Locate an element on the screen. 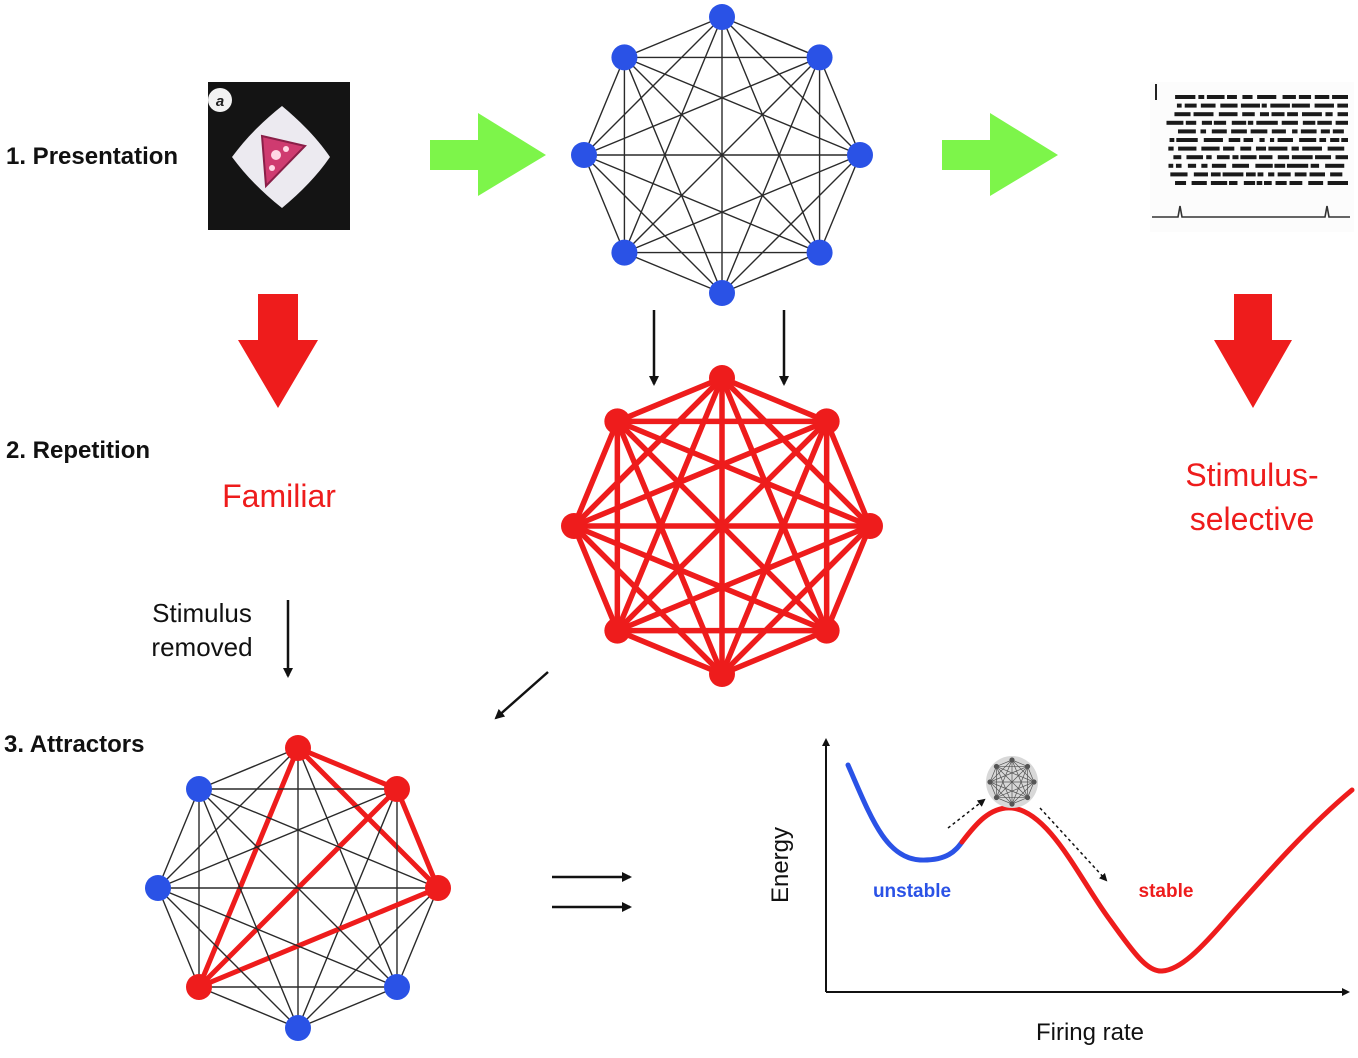  step-repetition-label: 2. Repetition is located at coordinates (78, 450).